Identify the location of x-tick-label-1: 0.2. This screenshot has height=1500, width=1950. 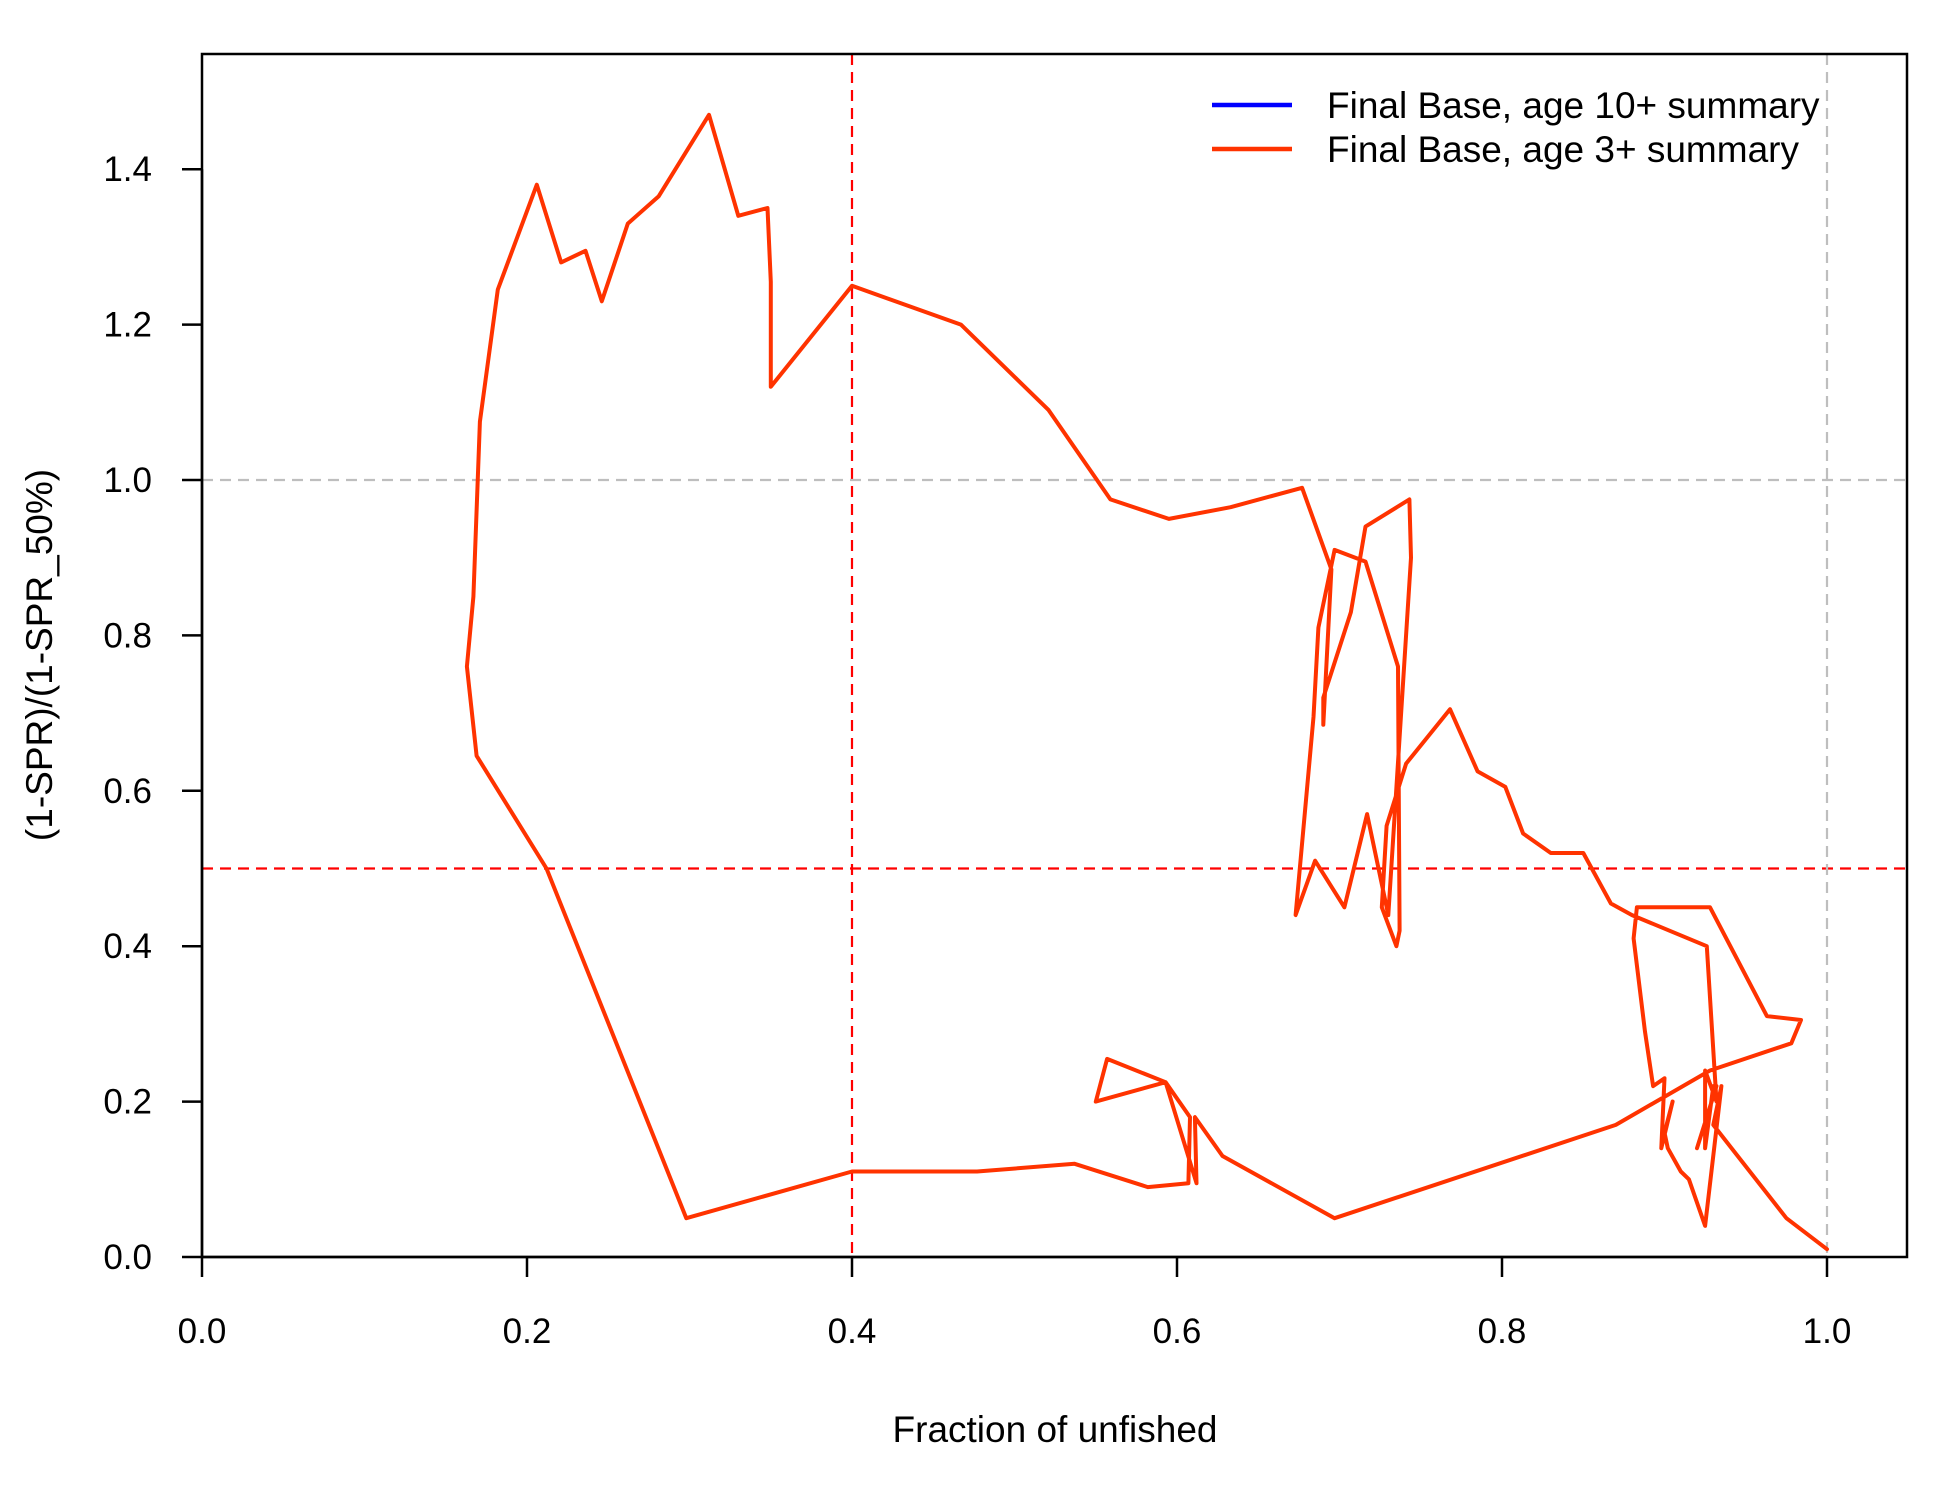
(527, 1331).